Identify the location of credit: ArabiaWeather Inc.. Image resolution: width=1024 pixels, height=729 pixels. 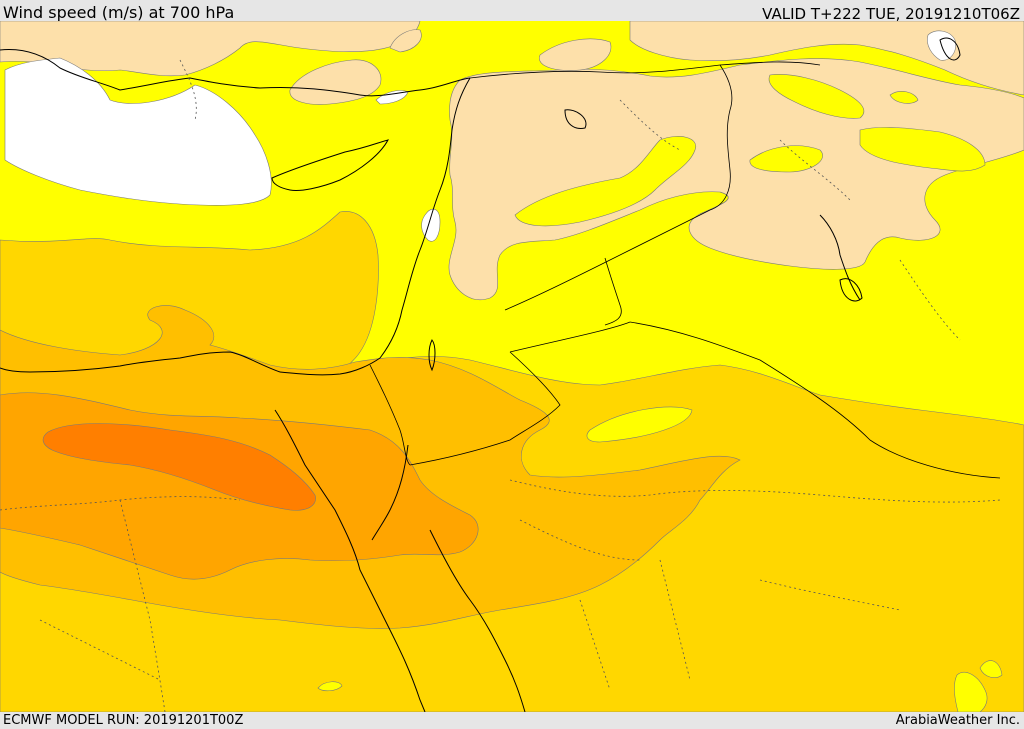
(957, 720).